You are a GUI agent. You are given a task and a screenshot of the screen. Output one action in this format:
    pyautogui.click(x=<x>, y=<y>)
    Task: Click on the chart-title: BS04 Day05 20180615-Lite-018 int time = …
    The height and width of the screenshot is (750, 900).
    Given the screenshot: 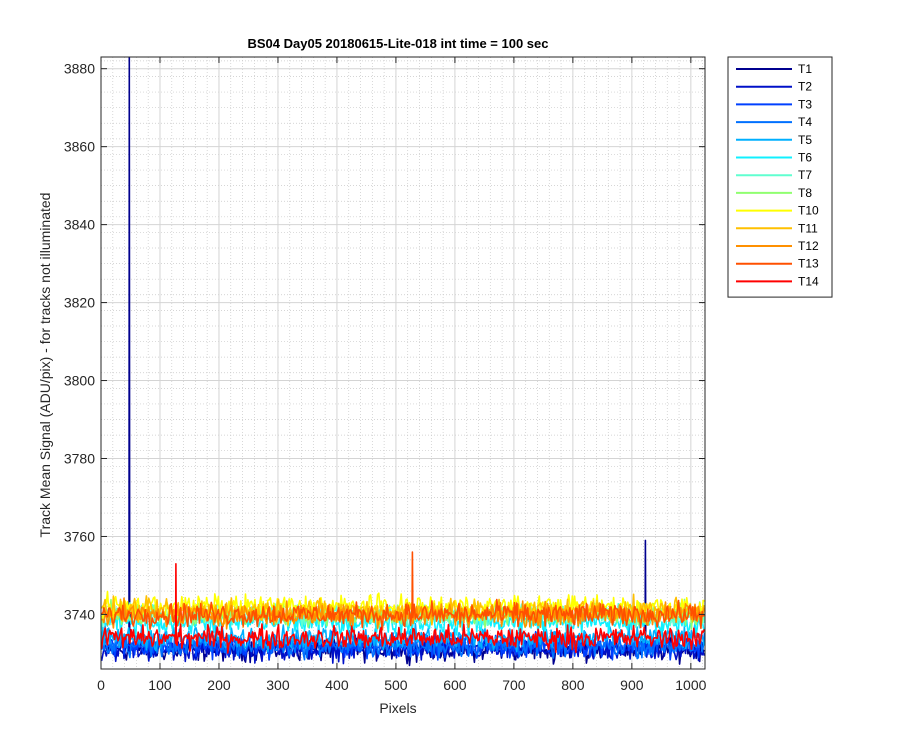 What is the action you would take?
    pyautogui.click(x=398, y=43)
    